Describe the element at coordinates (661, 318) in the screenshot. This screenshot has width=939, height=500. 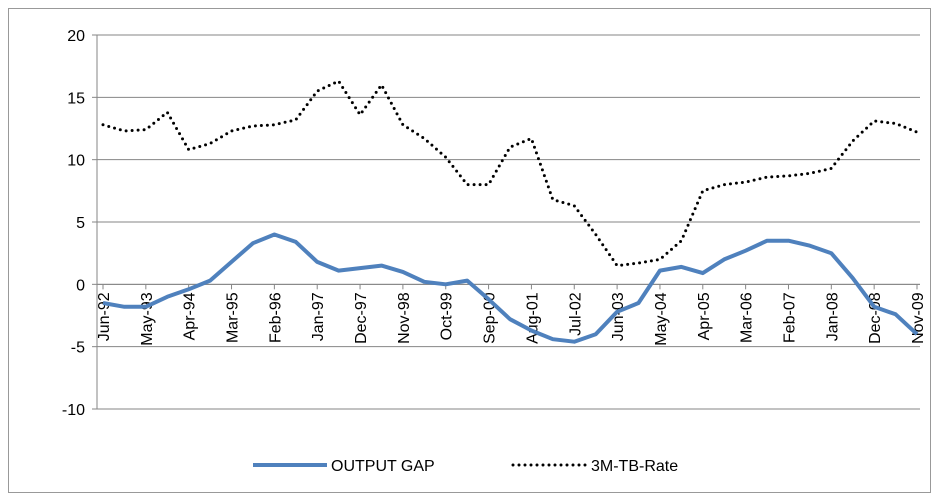
I see `x-tick-label: May-04` at that location.